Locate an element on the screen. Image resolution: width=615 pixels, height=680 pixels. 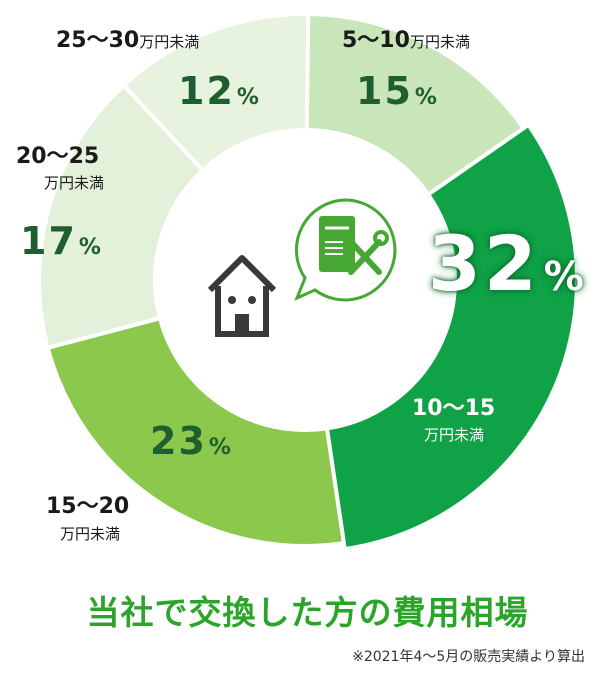
slice-percent-15-20: 23% is located at coordinates (191, 441).